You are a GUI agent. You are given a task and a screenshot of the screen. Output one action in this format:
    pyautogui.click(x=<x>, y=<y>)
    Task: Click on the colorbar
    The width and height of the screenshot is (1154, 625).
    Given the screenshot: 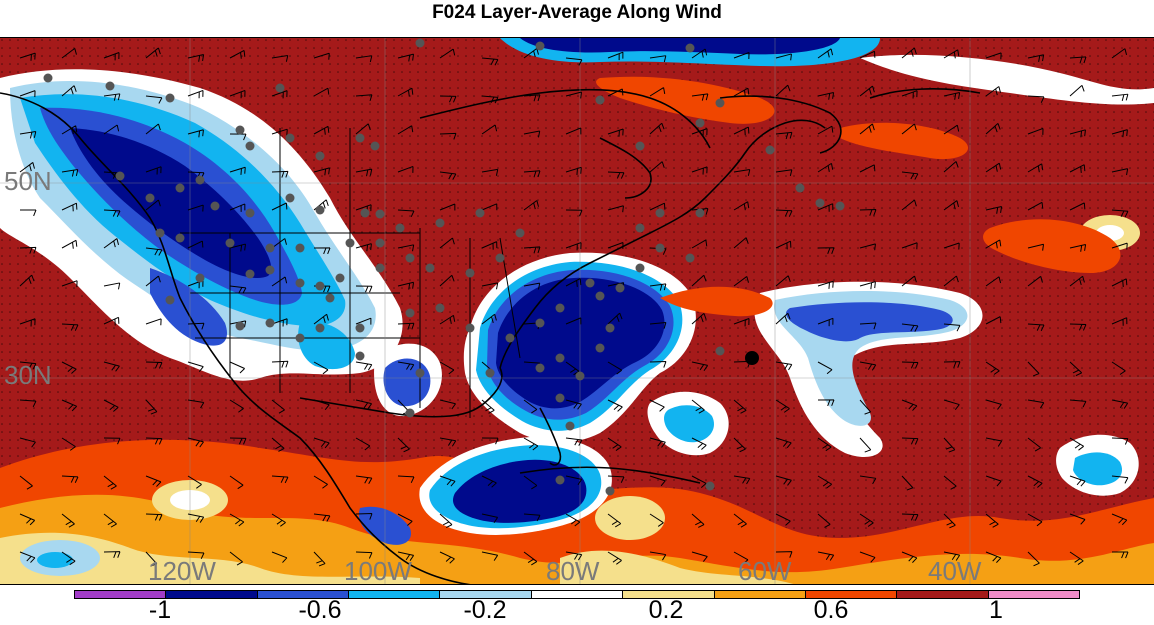 What is the action you would take?
    pyautogui.click(x=577, y=594)
    